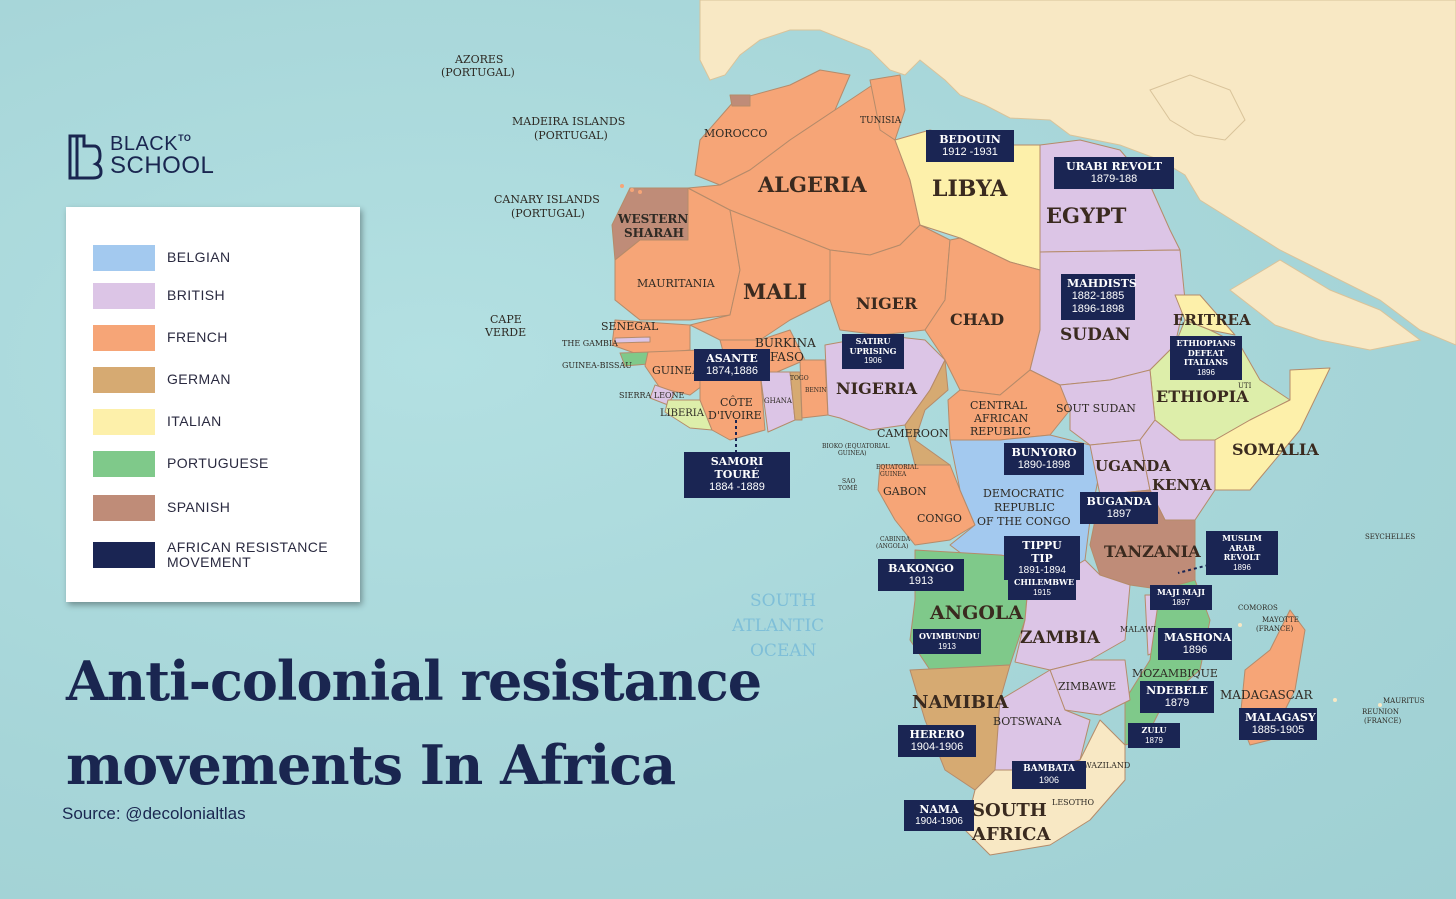 This screenshot has height=899, width=1456. I want to click on legend-item-italian: ITALIAN, so click(157, 422).